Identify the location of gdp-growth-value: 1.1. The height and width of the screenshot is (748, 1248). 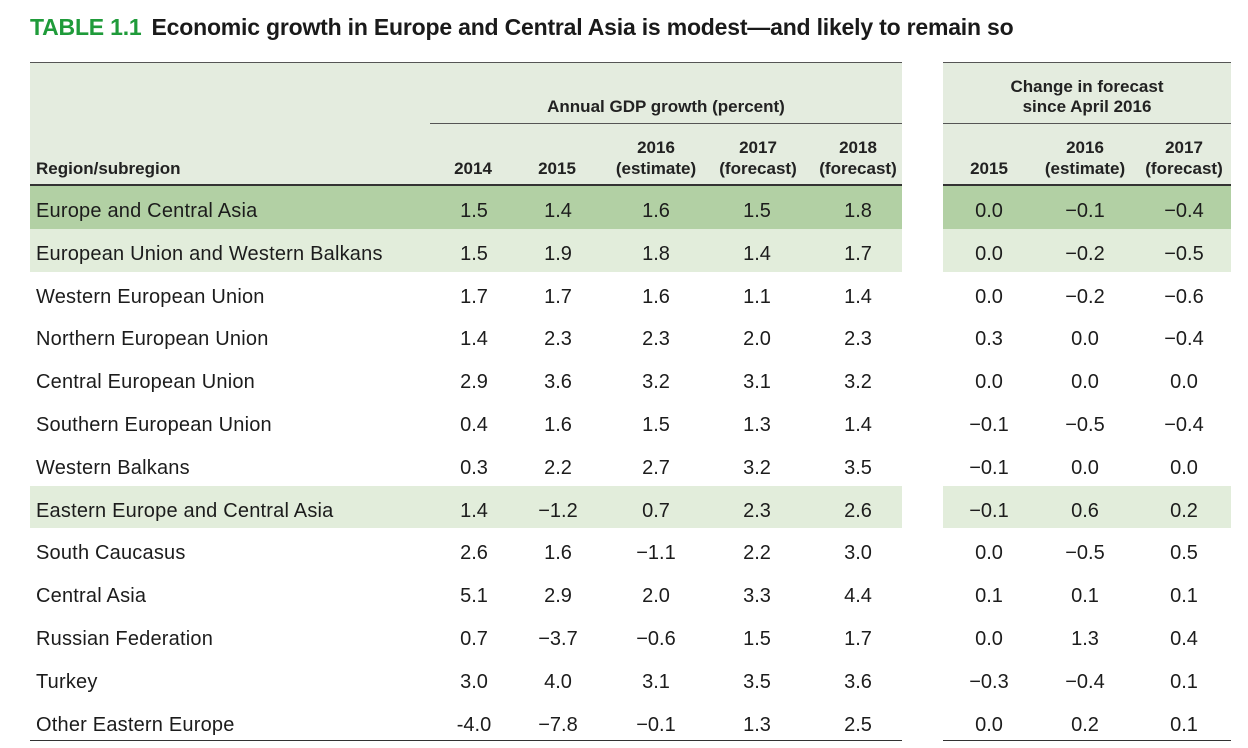
(757, 296).